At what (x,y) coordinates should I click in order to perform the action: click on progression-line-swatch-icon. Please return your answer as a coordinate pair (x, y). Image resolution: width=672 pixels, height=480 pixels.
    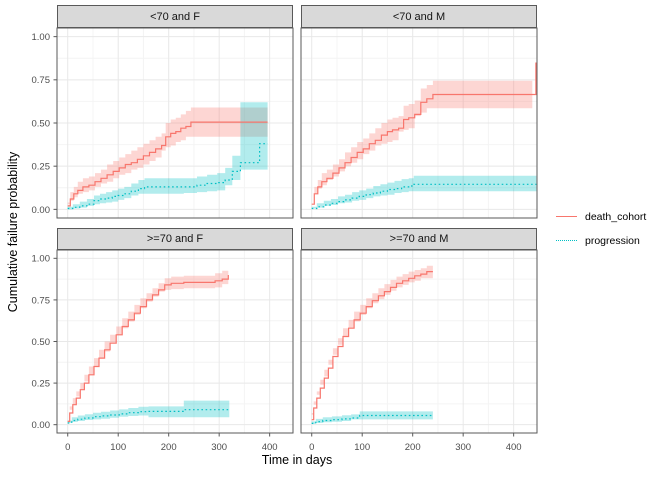
    Looking at the image, I should click on (566, 240).